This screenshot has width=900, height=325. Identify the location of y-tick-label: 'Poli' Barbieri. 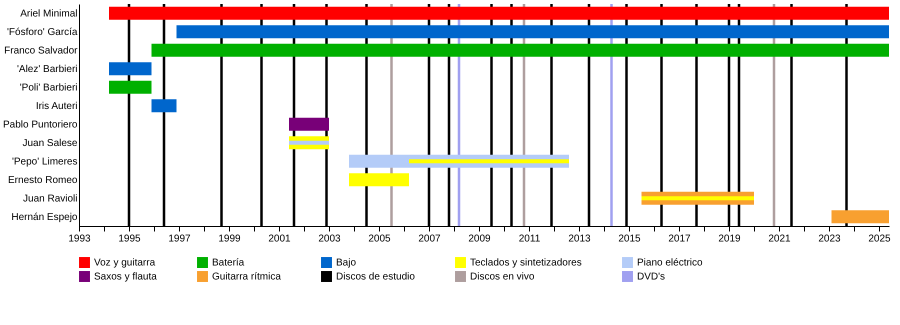
(49, 88).